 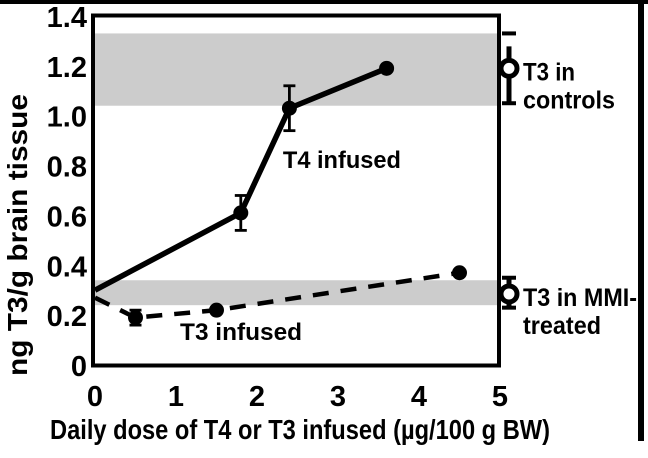 I want to click on scan-border-right, so click(x=641, y=220).